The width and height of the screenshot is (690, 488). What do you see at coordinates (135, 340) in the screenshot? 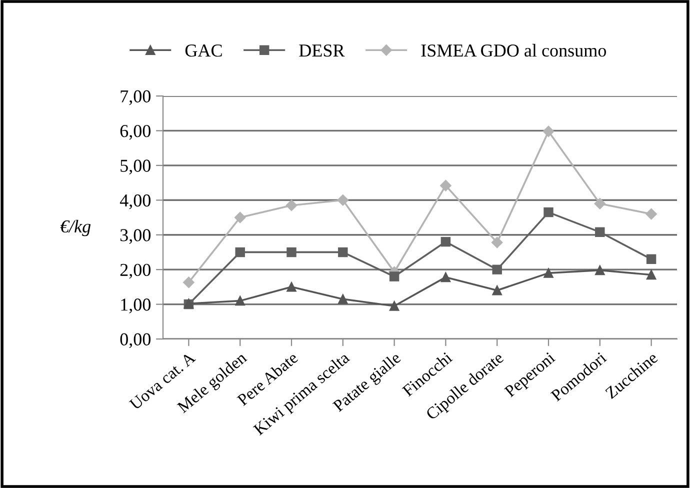
I see `y-tick-label: 0,00` at bounding box center [135, 340].